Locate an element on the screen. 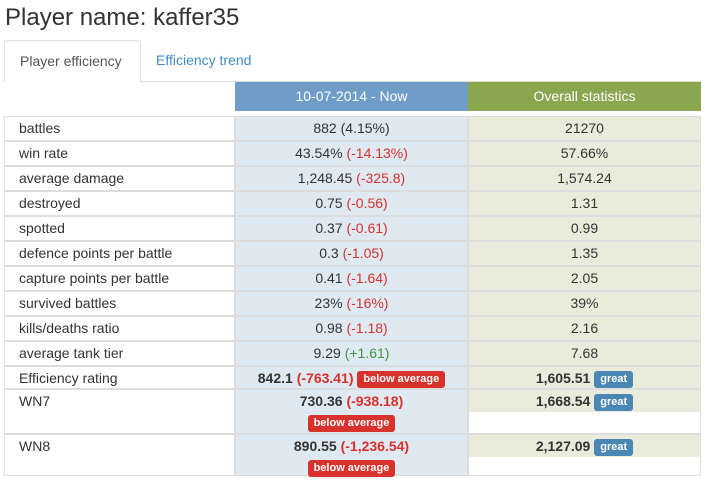  period-value: 0.41 is located at coordinates (329, 278).